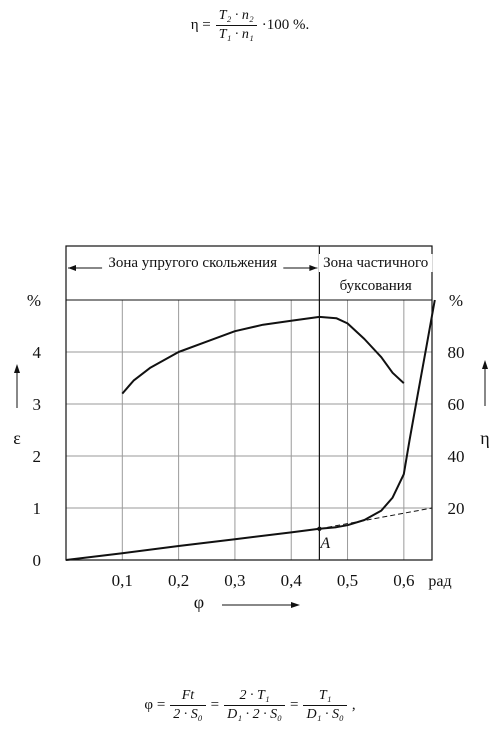 The image size is (500, 747). I want to click on x-tick-label: 0,3, so click(234, 580).